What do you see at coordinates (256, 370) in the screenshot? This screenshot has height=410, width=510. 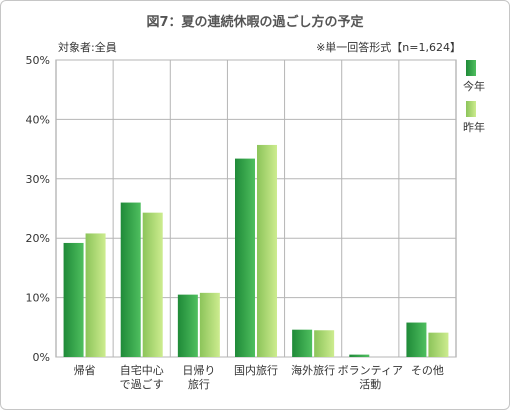 I see `x-category-label: 国内旅行` at bounding box center [256, 370].